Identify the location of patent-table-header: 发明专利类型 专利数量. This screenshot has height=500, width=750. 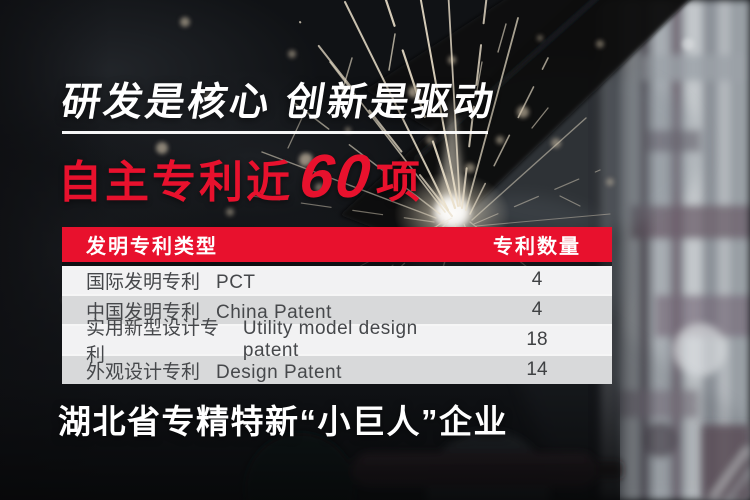
(337, 244).